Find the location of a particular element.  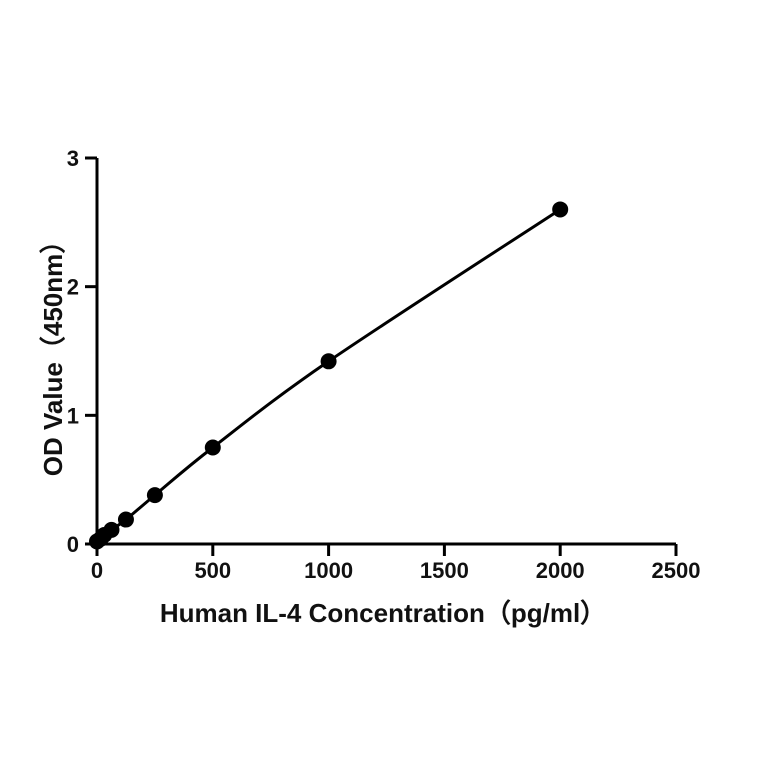

y-tick-label: 3 is located at coordinates (73, 158).